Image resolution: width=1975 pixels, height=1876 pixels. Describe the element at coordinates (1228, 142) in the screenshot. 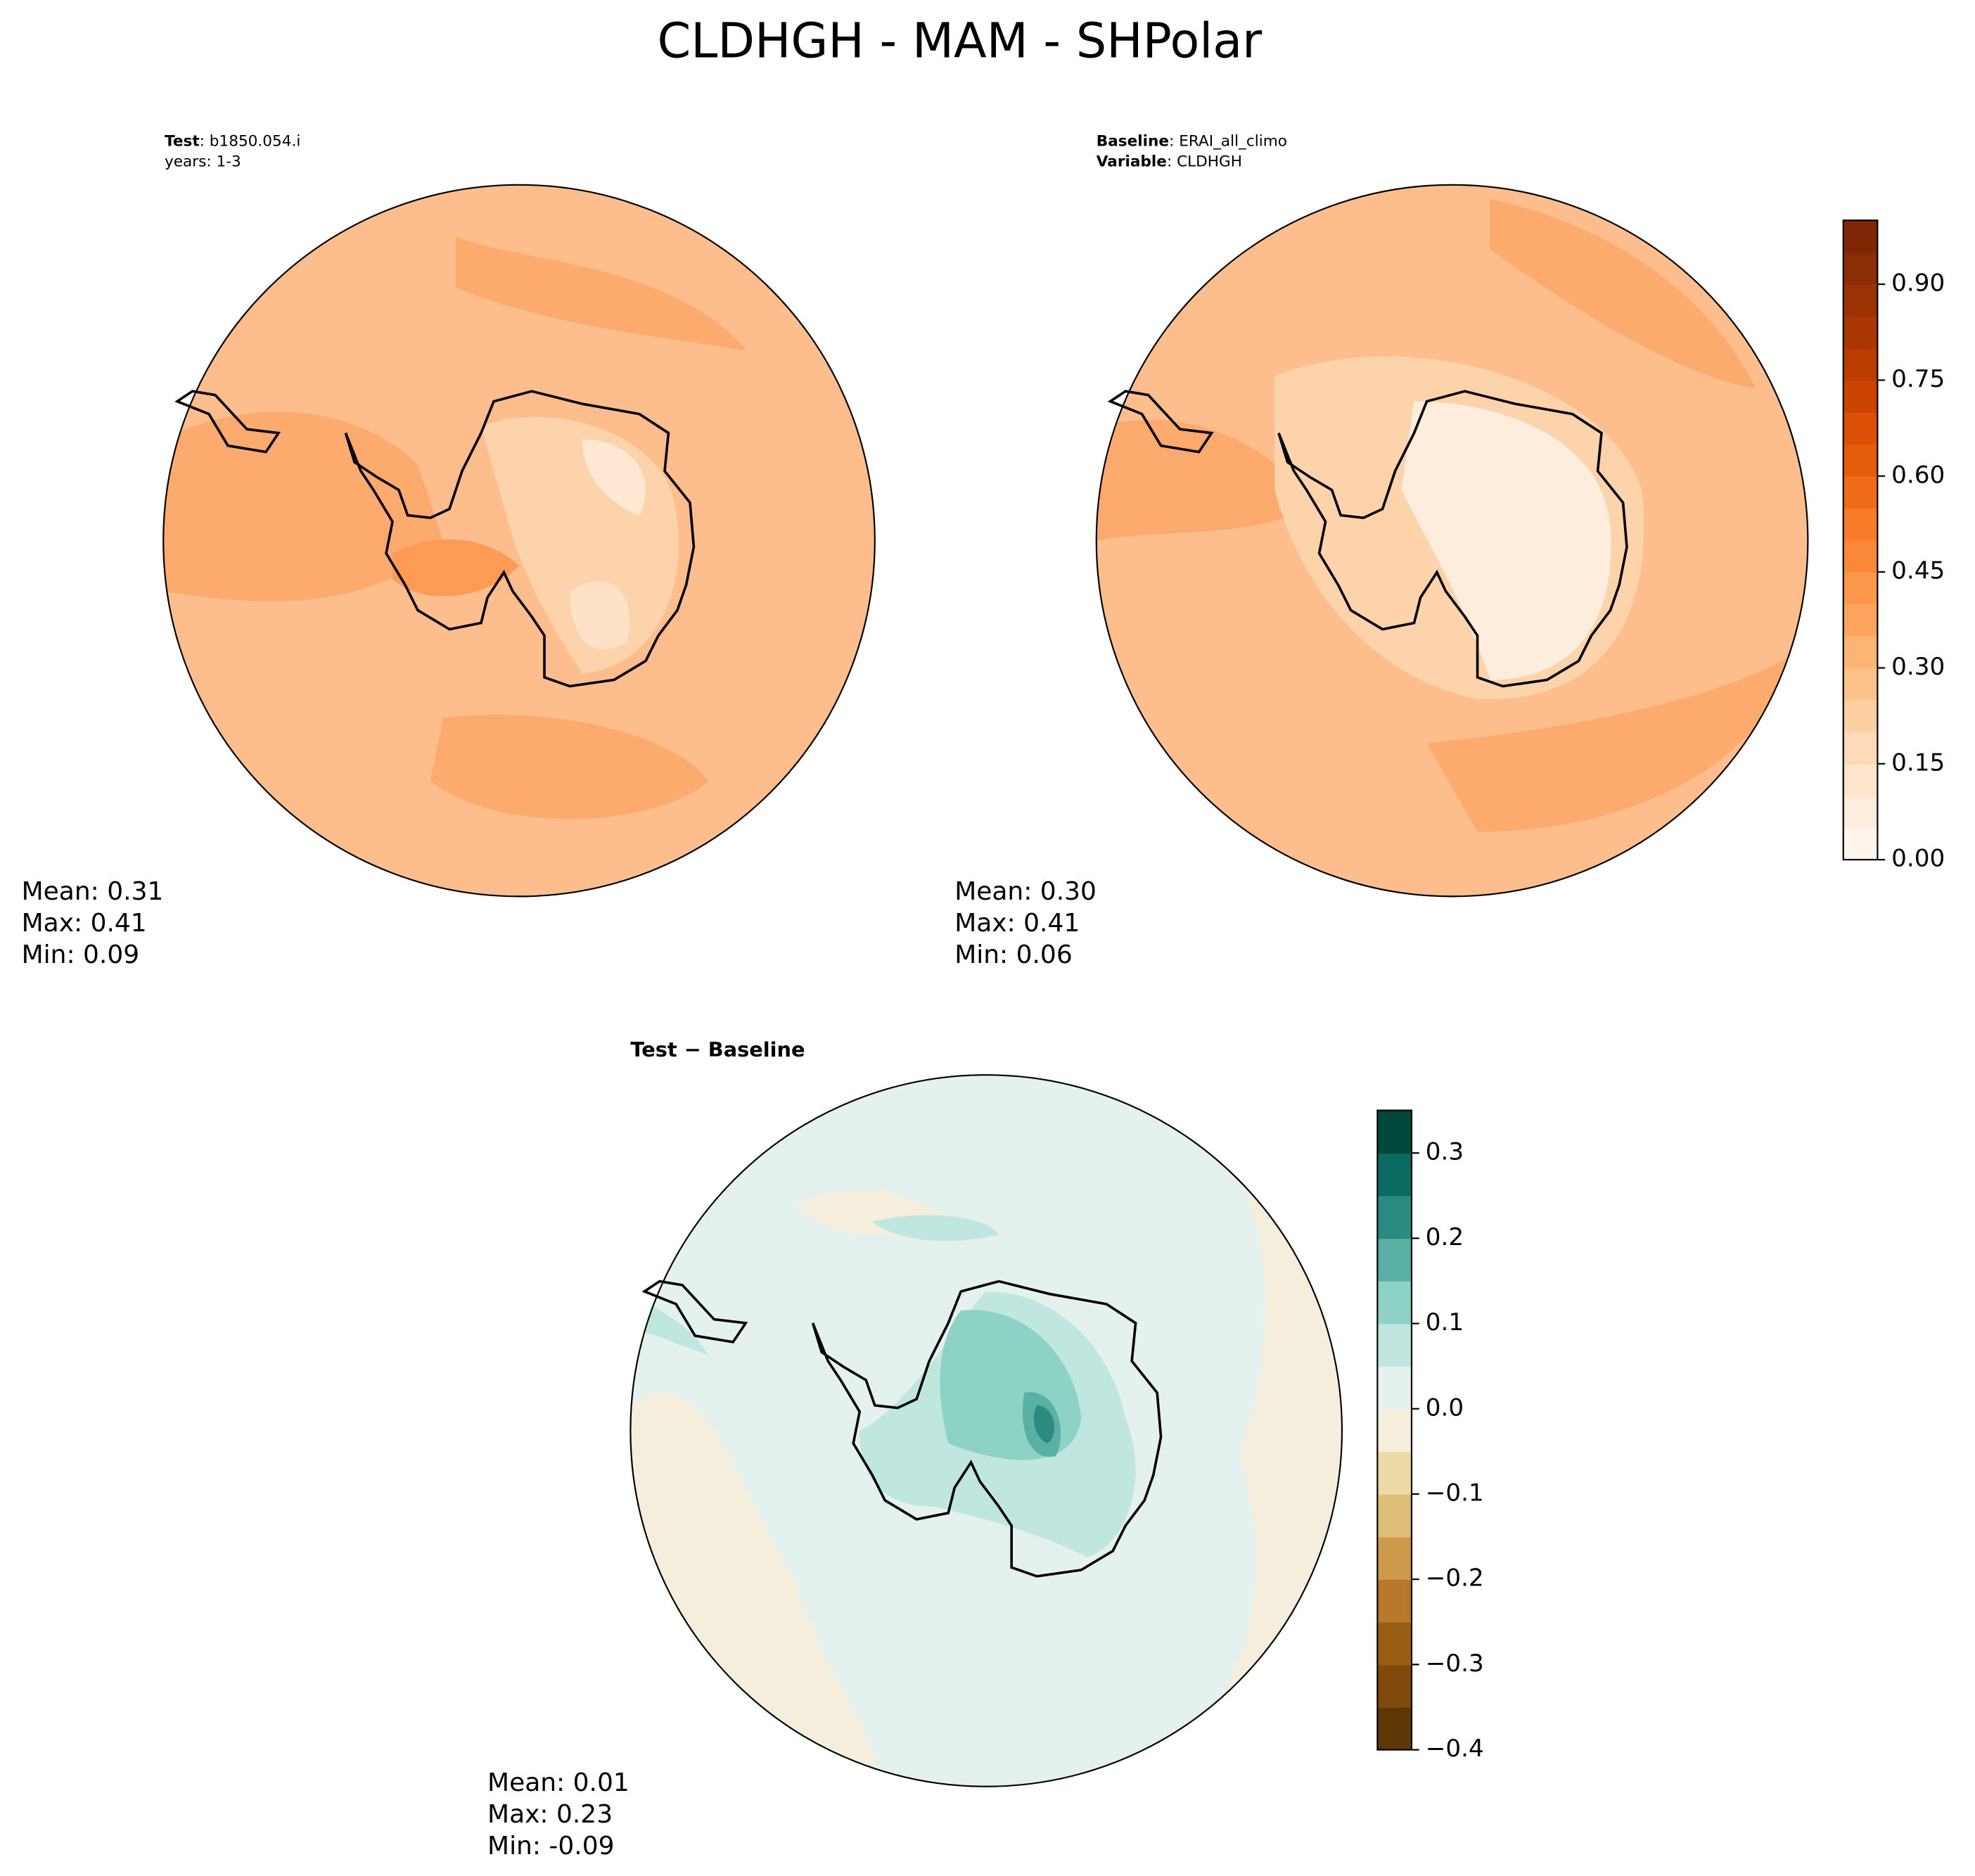

I see `header-text: : ERAI_all_climo` at that location.